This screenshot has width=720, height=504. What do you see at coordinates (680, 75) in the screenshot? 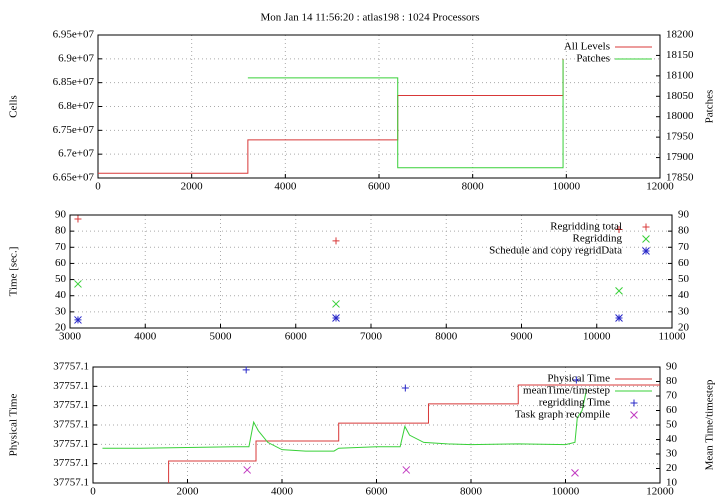
I see `y2-tick-label: 18100` at bounding box center [680, 75].